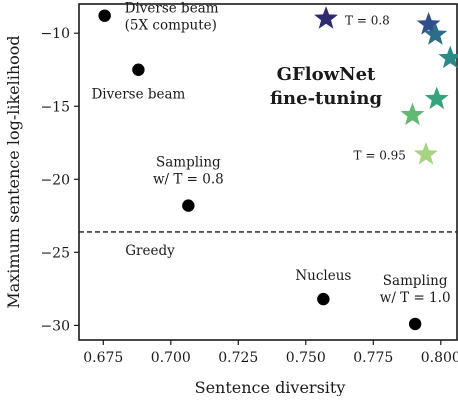 The height and width of the screenshot is (400, 458). I want to click on center-title-line-1: GFlowNet, so click(326, 74).